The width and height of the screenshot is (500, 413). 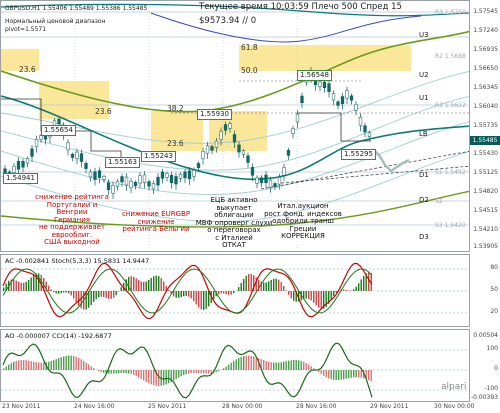 I want to click on pivot-r2-value: 1.5688, so click(x=455, y=56).